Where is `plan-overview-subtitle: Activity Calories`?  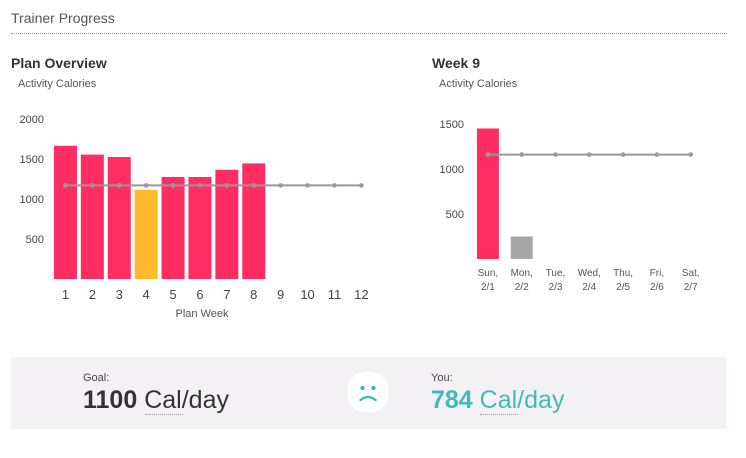
plan-overview-subtitle: Activity Calories is located at coordinates (57, 84).